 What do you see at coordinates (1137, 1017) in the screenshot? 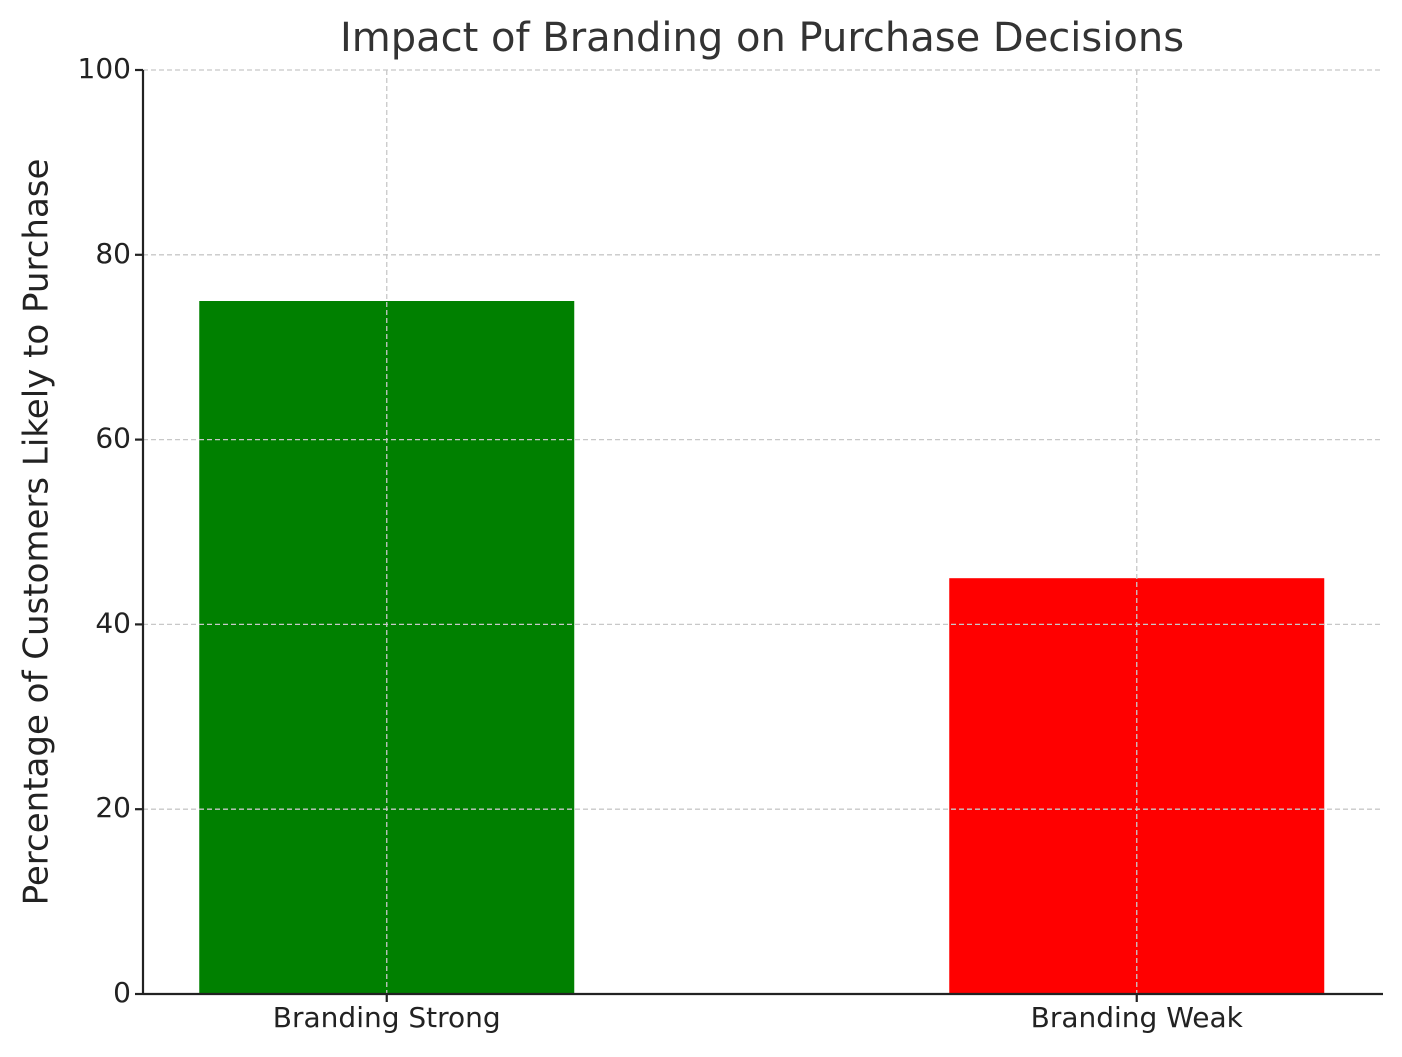
I see `x-tick-label: Branding Weak` at bounding box center [1137, 1017].